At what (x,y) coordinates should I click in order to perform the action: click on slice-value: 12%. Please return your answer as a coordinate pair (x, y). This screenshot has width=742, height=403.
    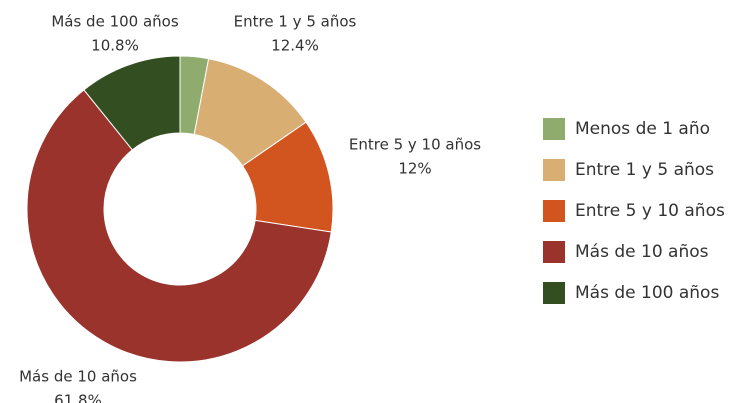
    Looking at the image, I should click on (414, 169).